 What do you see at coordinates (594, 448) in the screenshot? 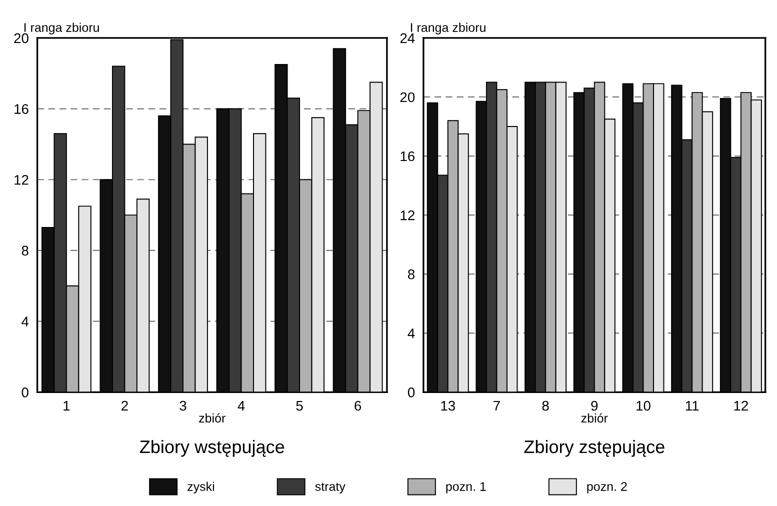
I see `text: Zbiory zstępujące` at bounding box center [594, 448].